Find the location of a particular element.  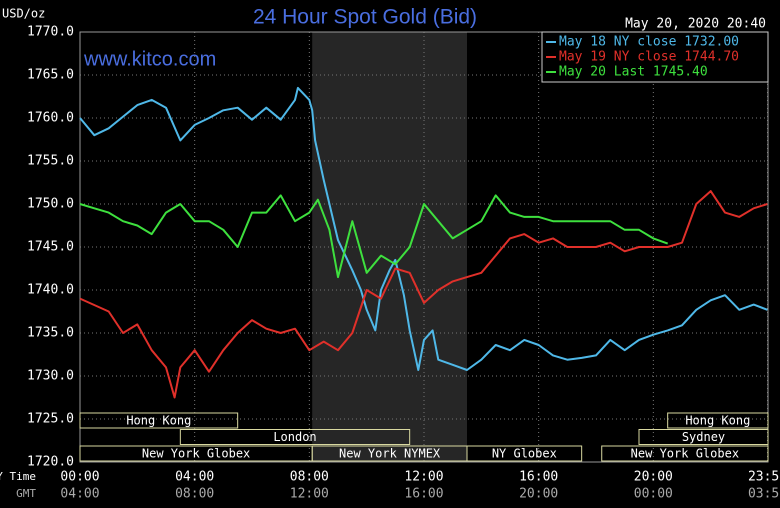

y-tick-label: 1745.0 is located at coordinates (50, 247).